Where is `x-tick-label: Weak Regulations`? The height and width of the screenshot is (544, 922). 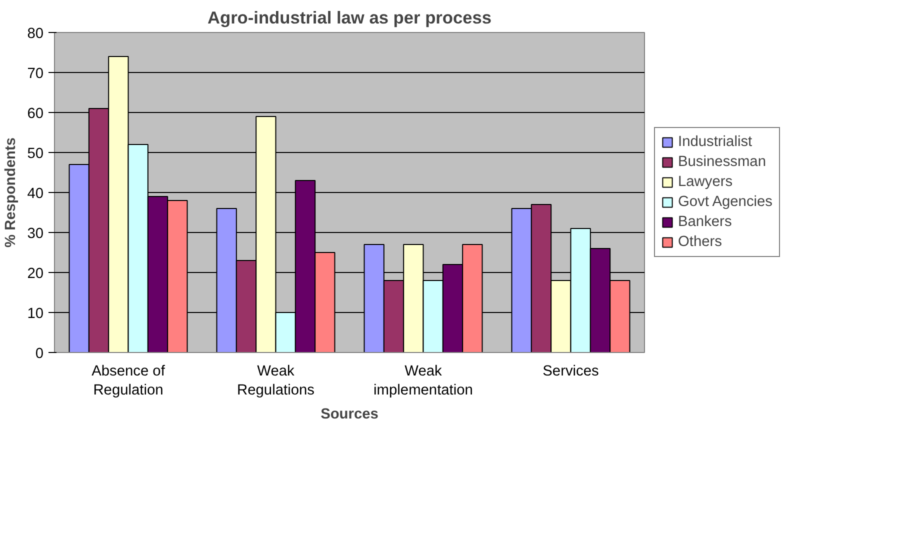 x-tick-label: Weak Regulations is located at coordinates (275, 381).